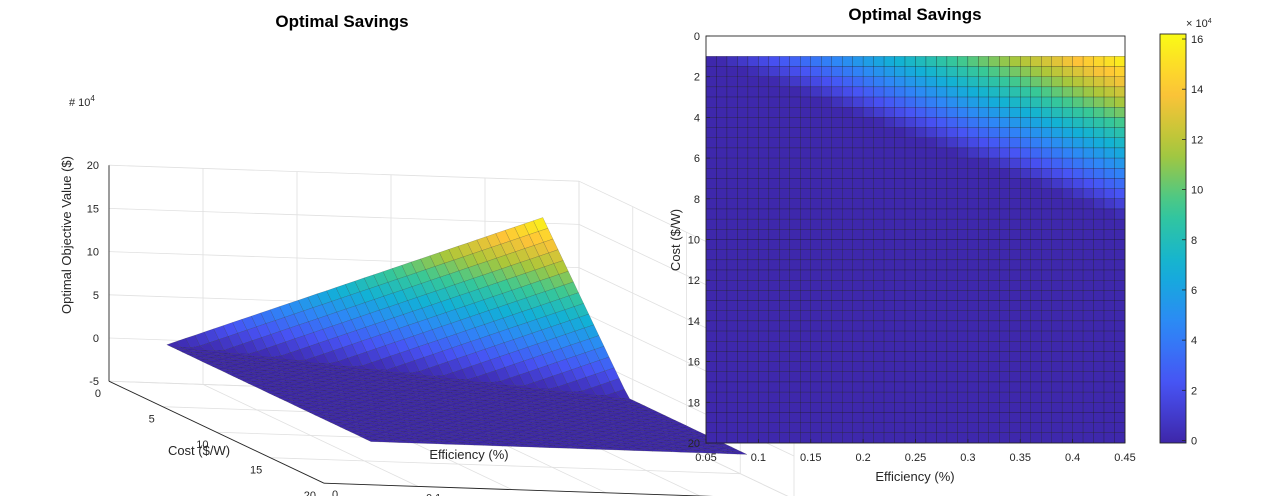 The width and height of the screenshot is (1262, 496). Describe the element at coordinates (202, 445) in the screenshot. I see `surface-y-tick-label: 10` at that location.